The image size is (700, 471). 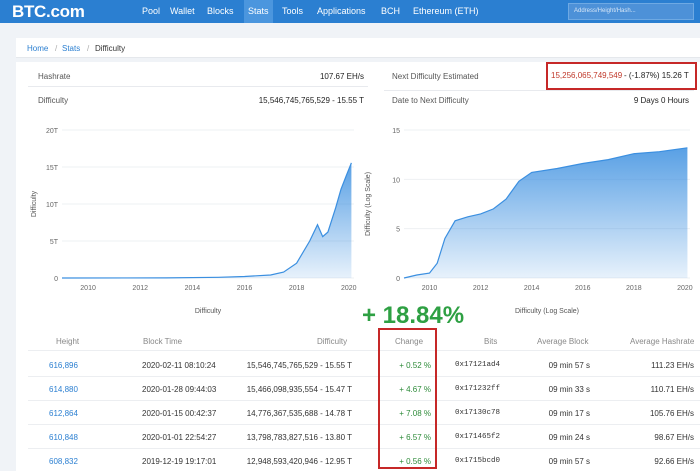 What do you see at coordinates (547, 311) in the screenshot?
I see `x-axis-label: Difficulty (Log Scale)` at bounding box center [547, 311].